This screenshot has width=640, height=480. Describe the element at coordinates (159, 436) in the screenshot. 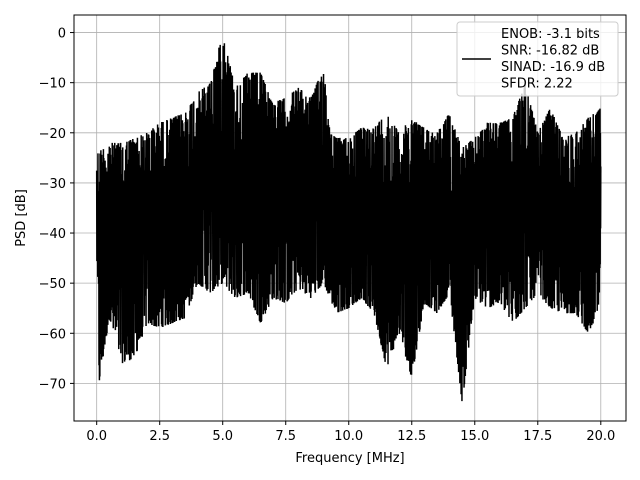

I see `x-tick-label: 2.5` at that location.